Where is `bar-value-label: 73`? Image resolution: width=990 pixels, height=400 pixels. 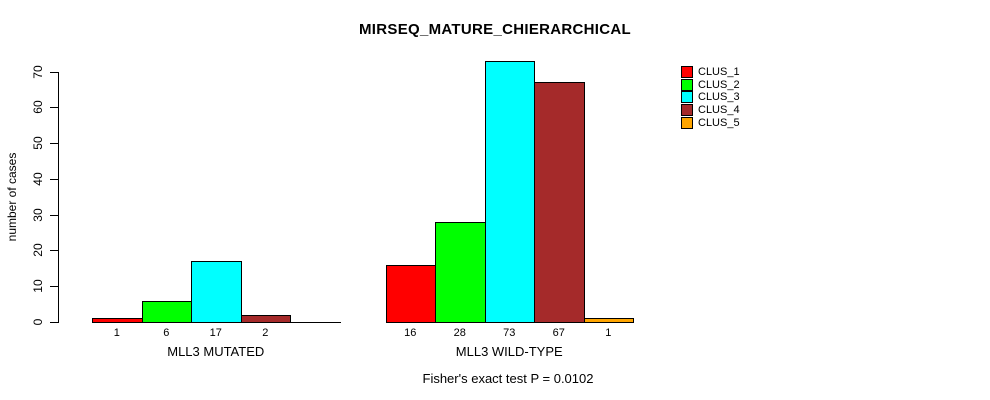
bar-value-label: 73 is located at coordinates (509, 333).